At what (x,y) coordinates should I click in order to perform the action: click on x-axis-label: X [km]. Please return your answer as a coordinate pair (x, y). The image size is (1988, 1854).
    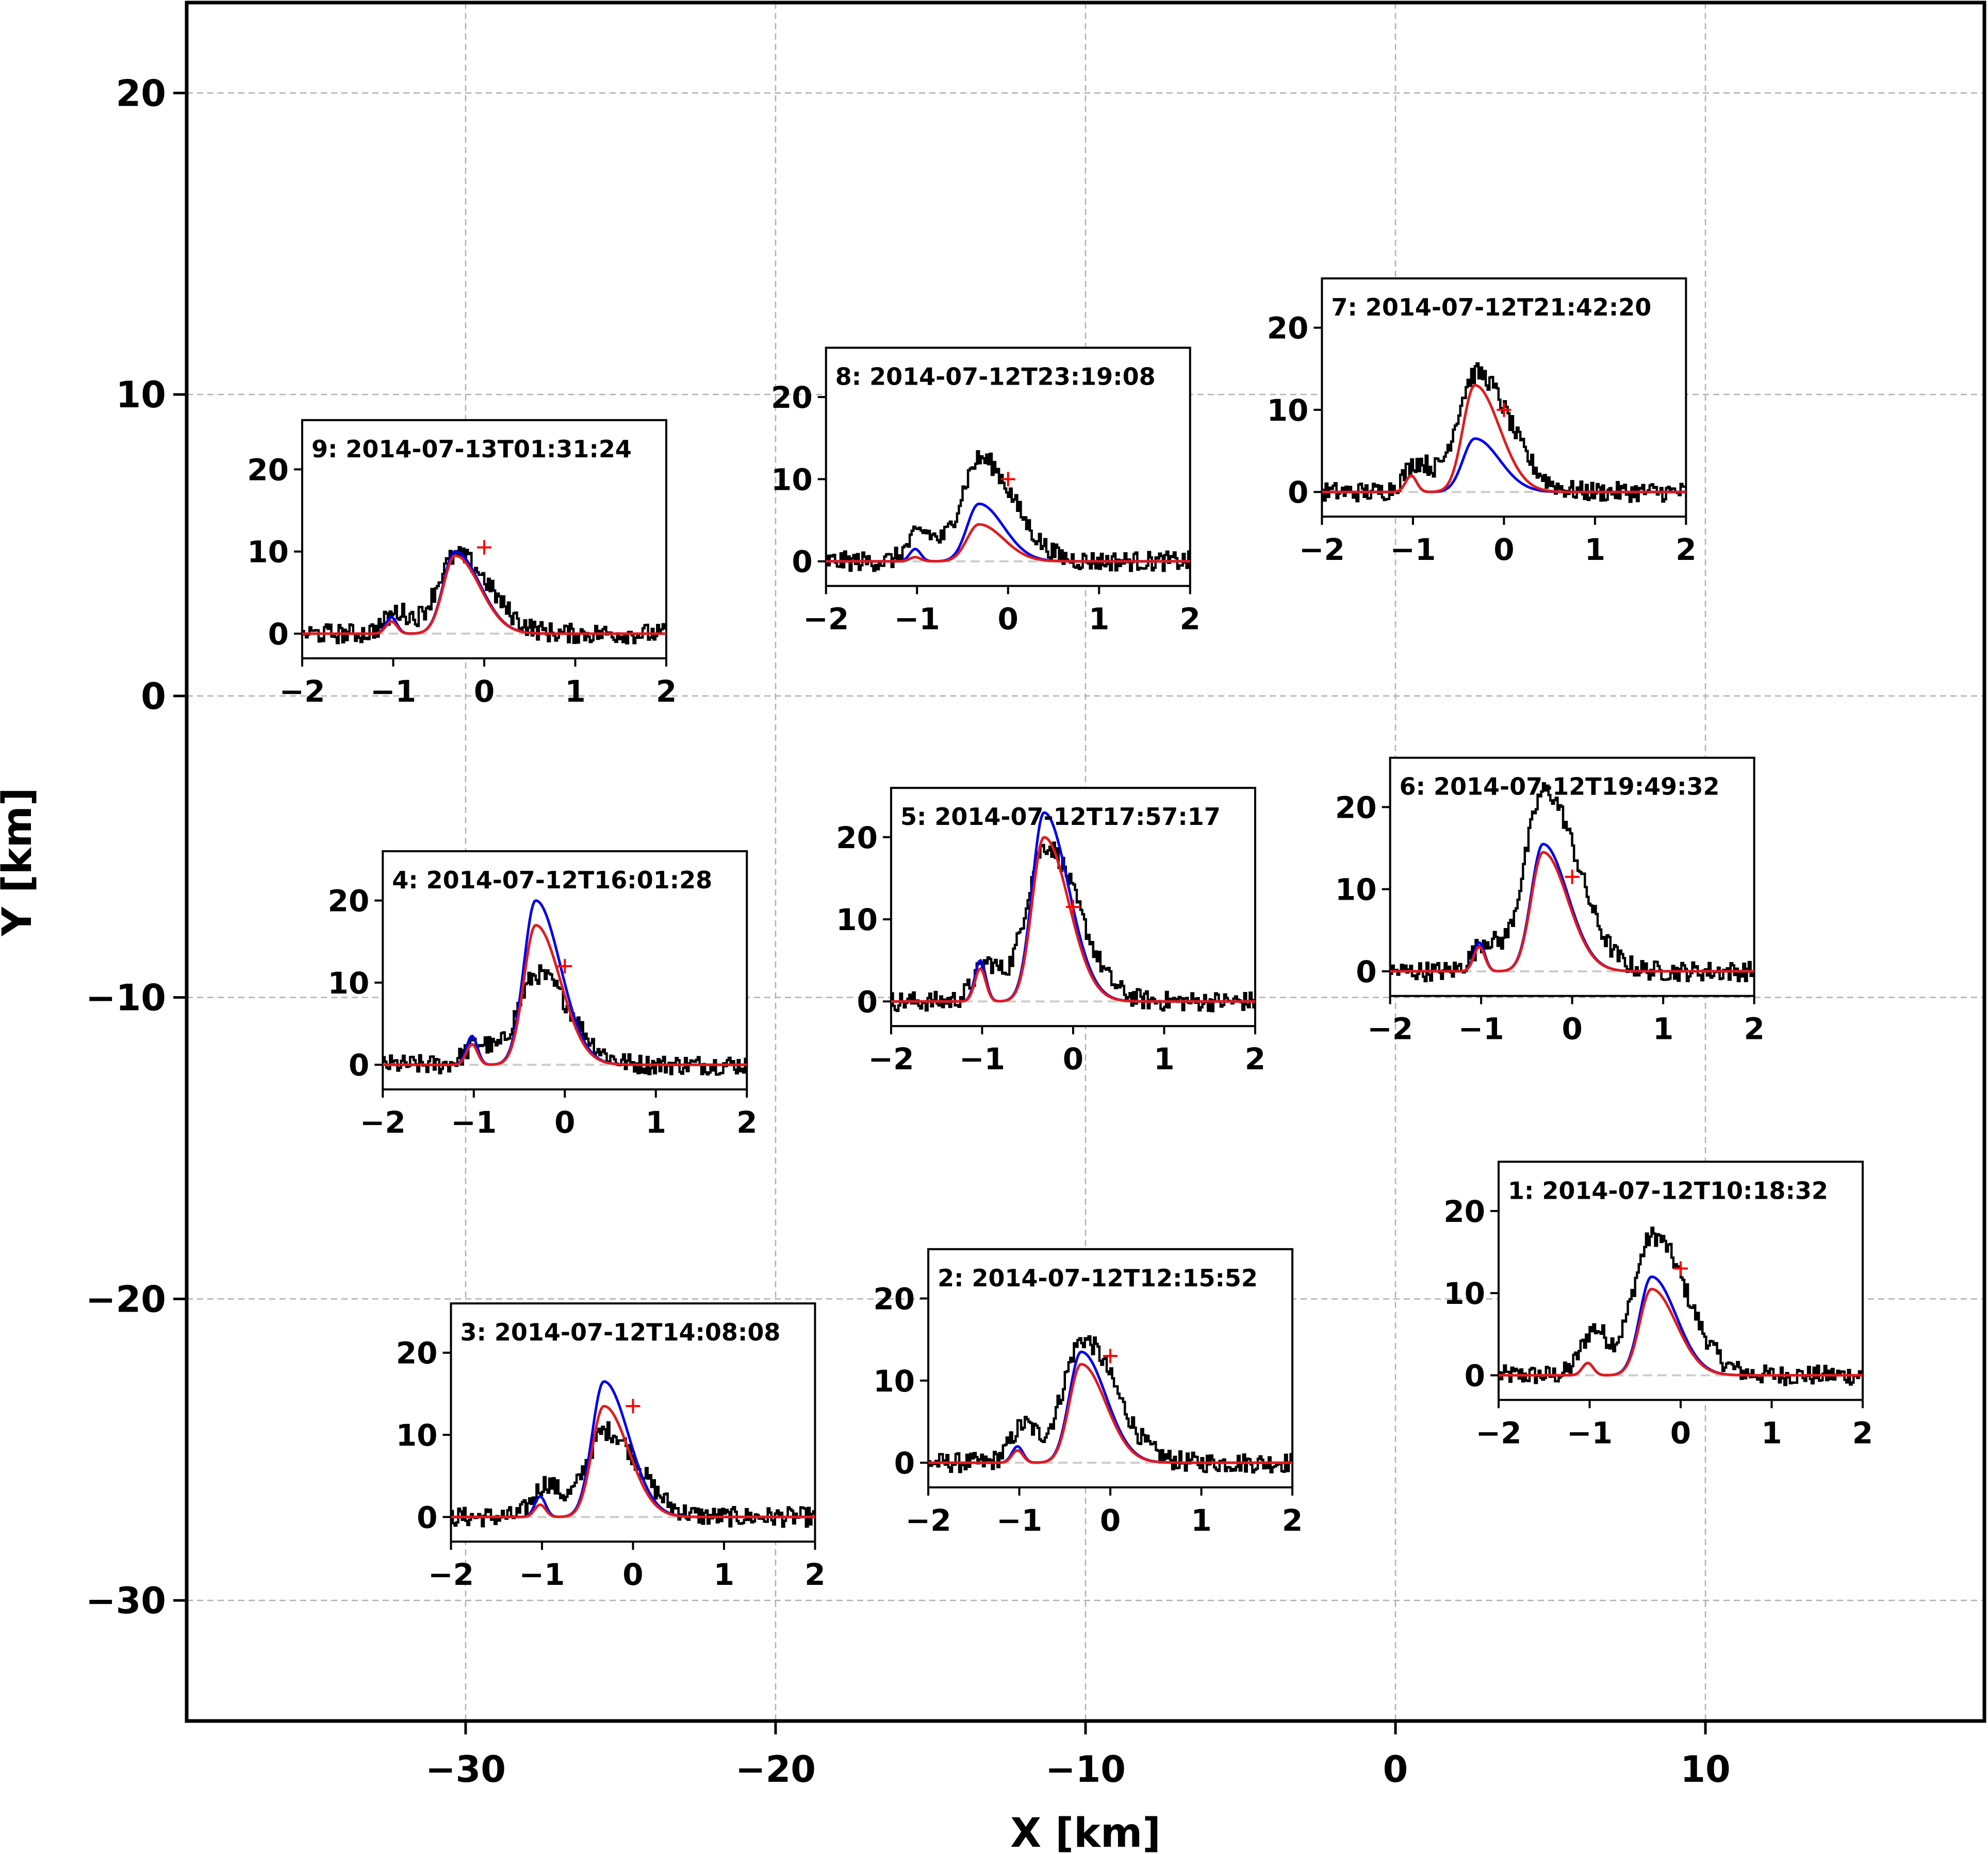
    Looking at the image, I should click on (1085, 1832).